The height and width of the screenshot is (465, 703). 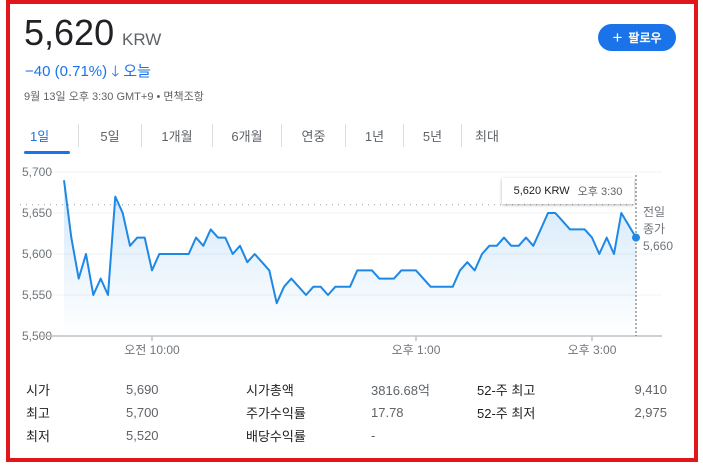 I want to click on range-tabs: 1일 5일 1개월 6개월 연중 1년 5년 최대, so click(x=268, y=139).